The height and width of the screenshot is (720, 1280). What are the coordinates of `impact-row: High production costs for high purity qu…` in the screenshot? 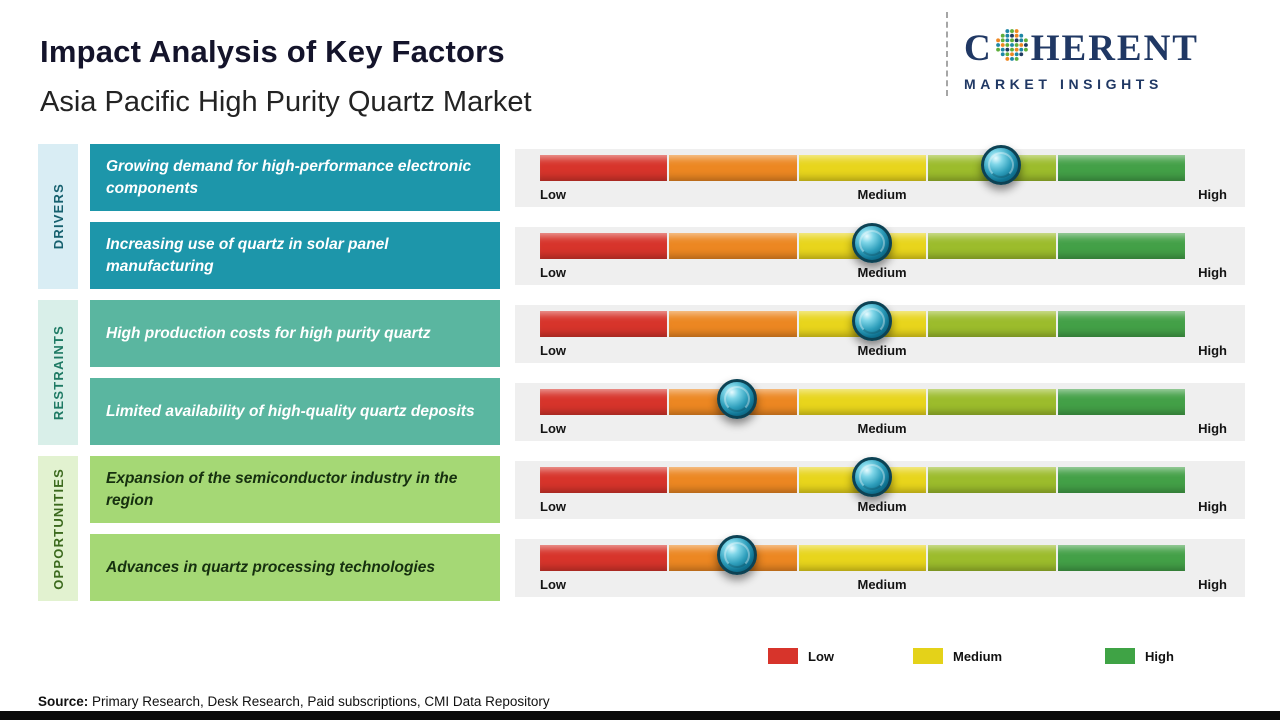 It's located at (640, 333).